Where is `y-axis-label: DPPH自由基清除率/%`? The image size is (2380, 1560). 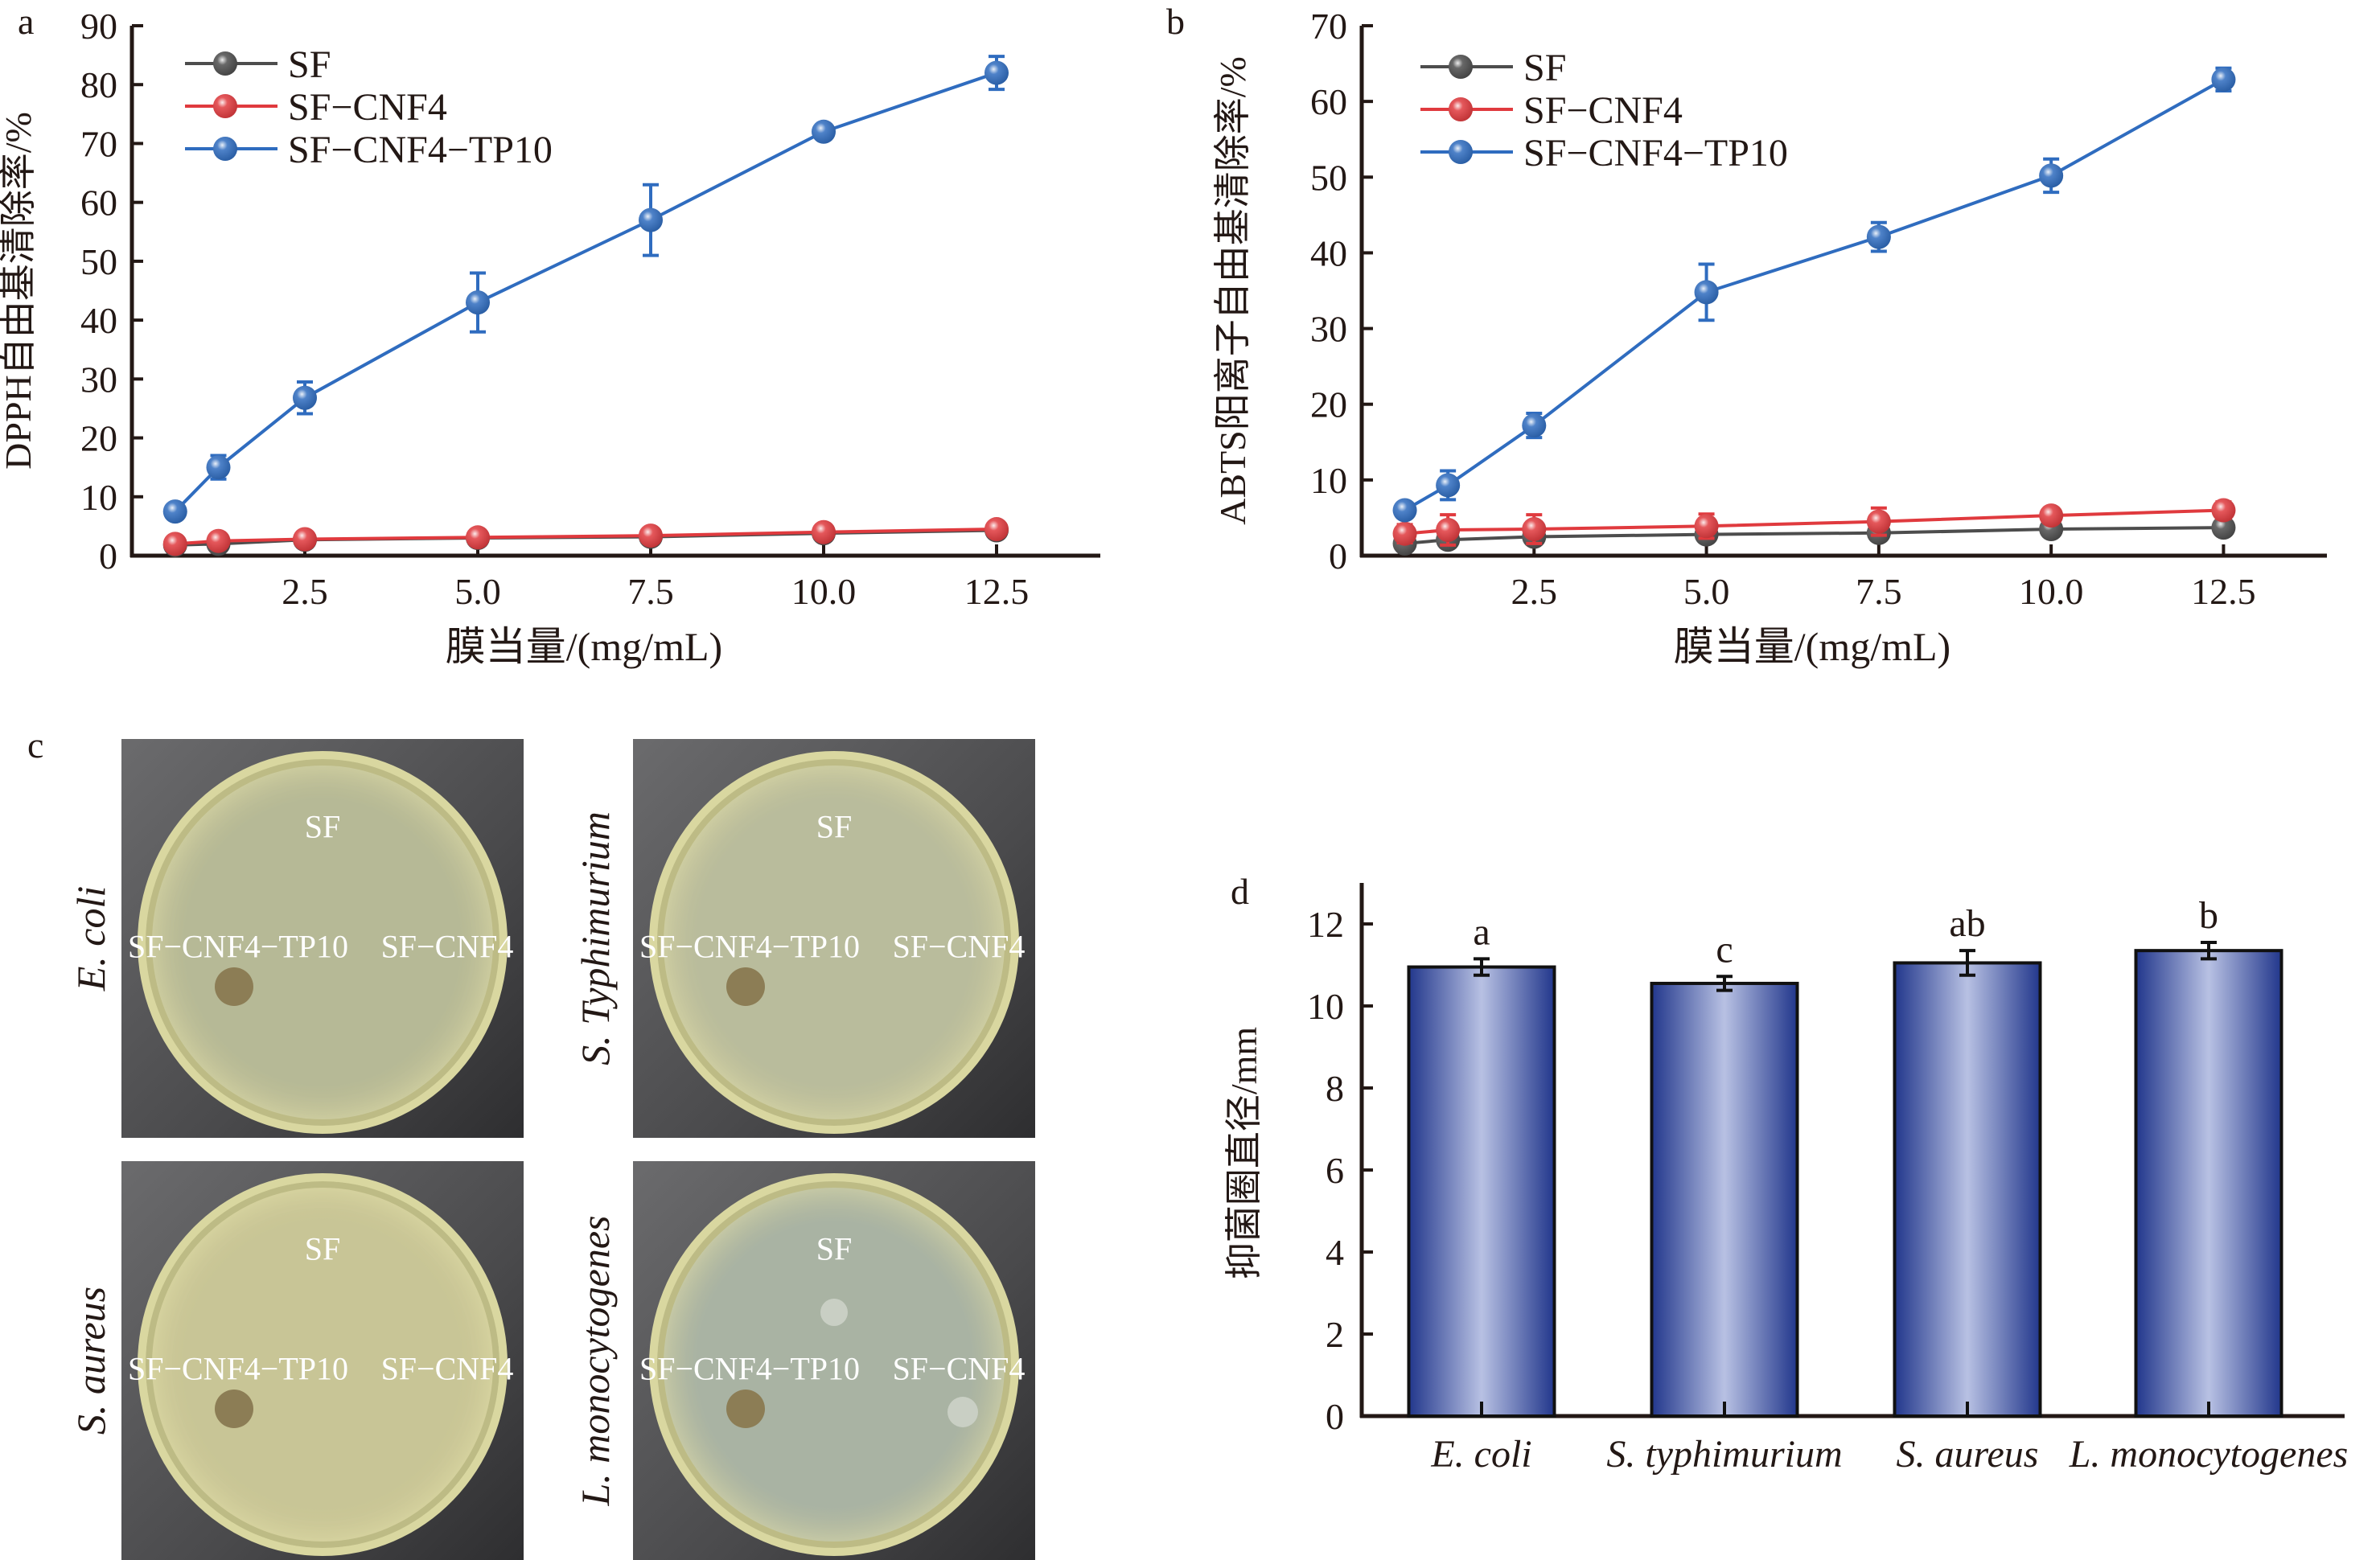 y-axis-label: DPPH自由基清除率/% is located at coordinates (19, 291).